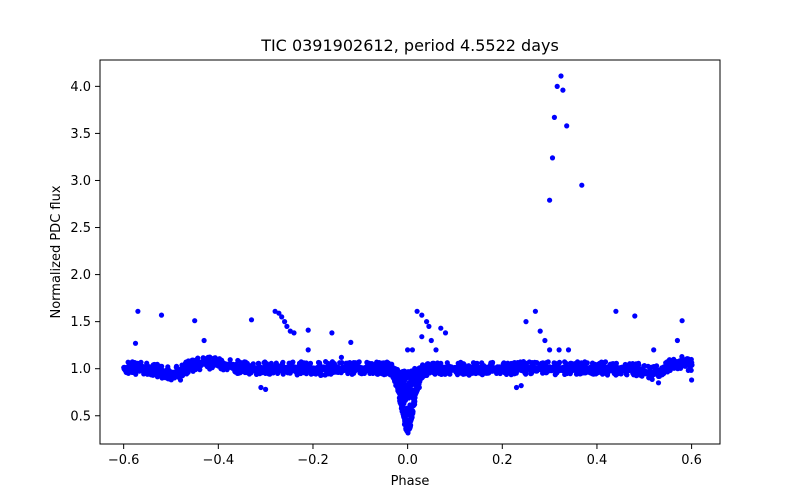  I want to click on x-tick-label: 0.4, so click(597, 460).